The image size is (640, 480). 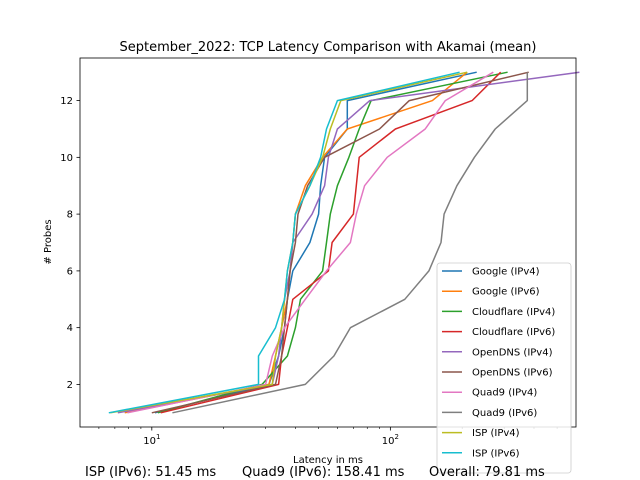 What do you see at coordinates (487, 472) in the screenshot?
I see `footer-overall-mean: Overall: 79.81 ms` at bounding box center [487, 472].